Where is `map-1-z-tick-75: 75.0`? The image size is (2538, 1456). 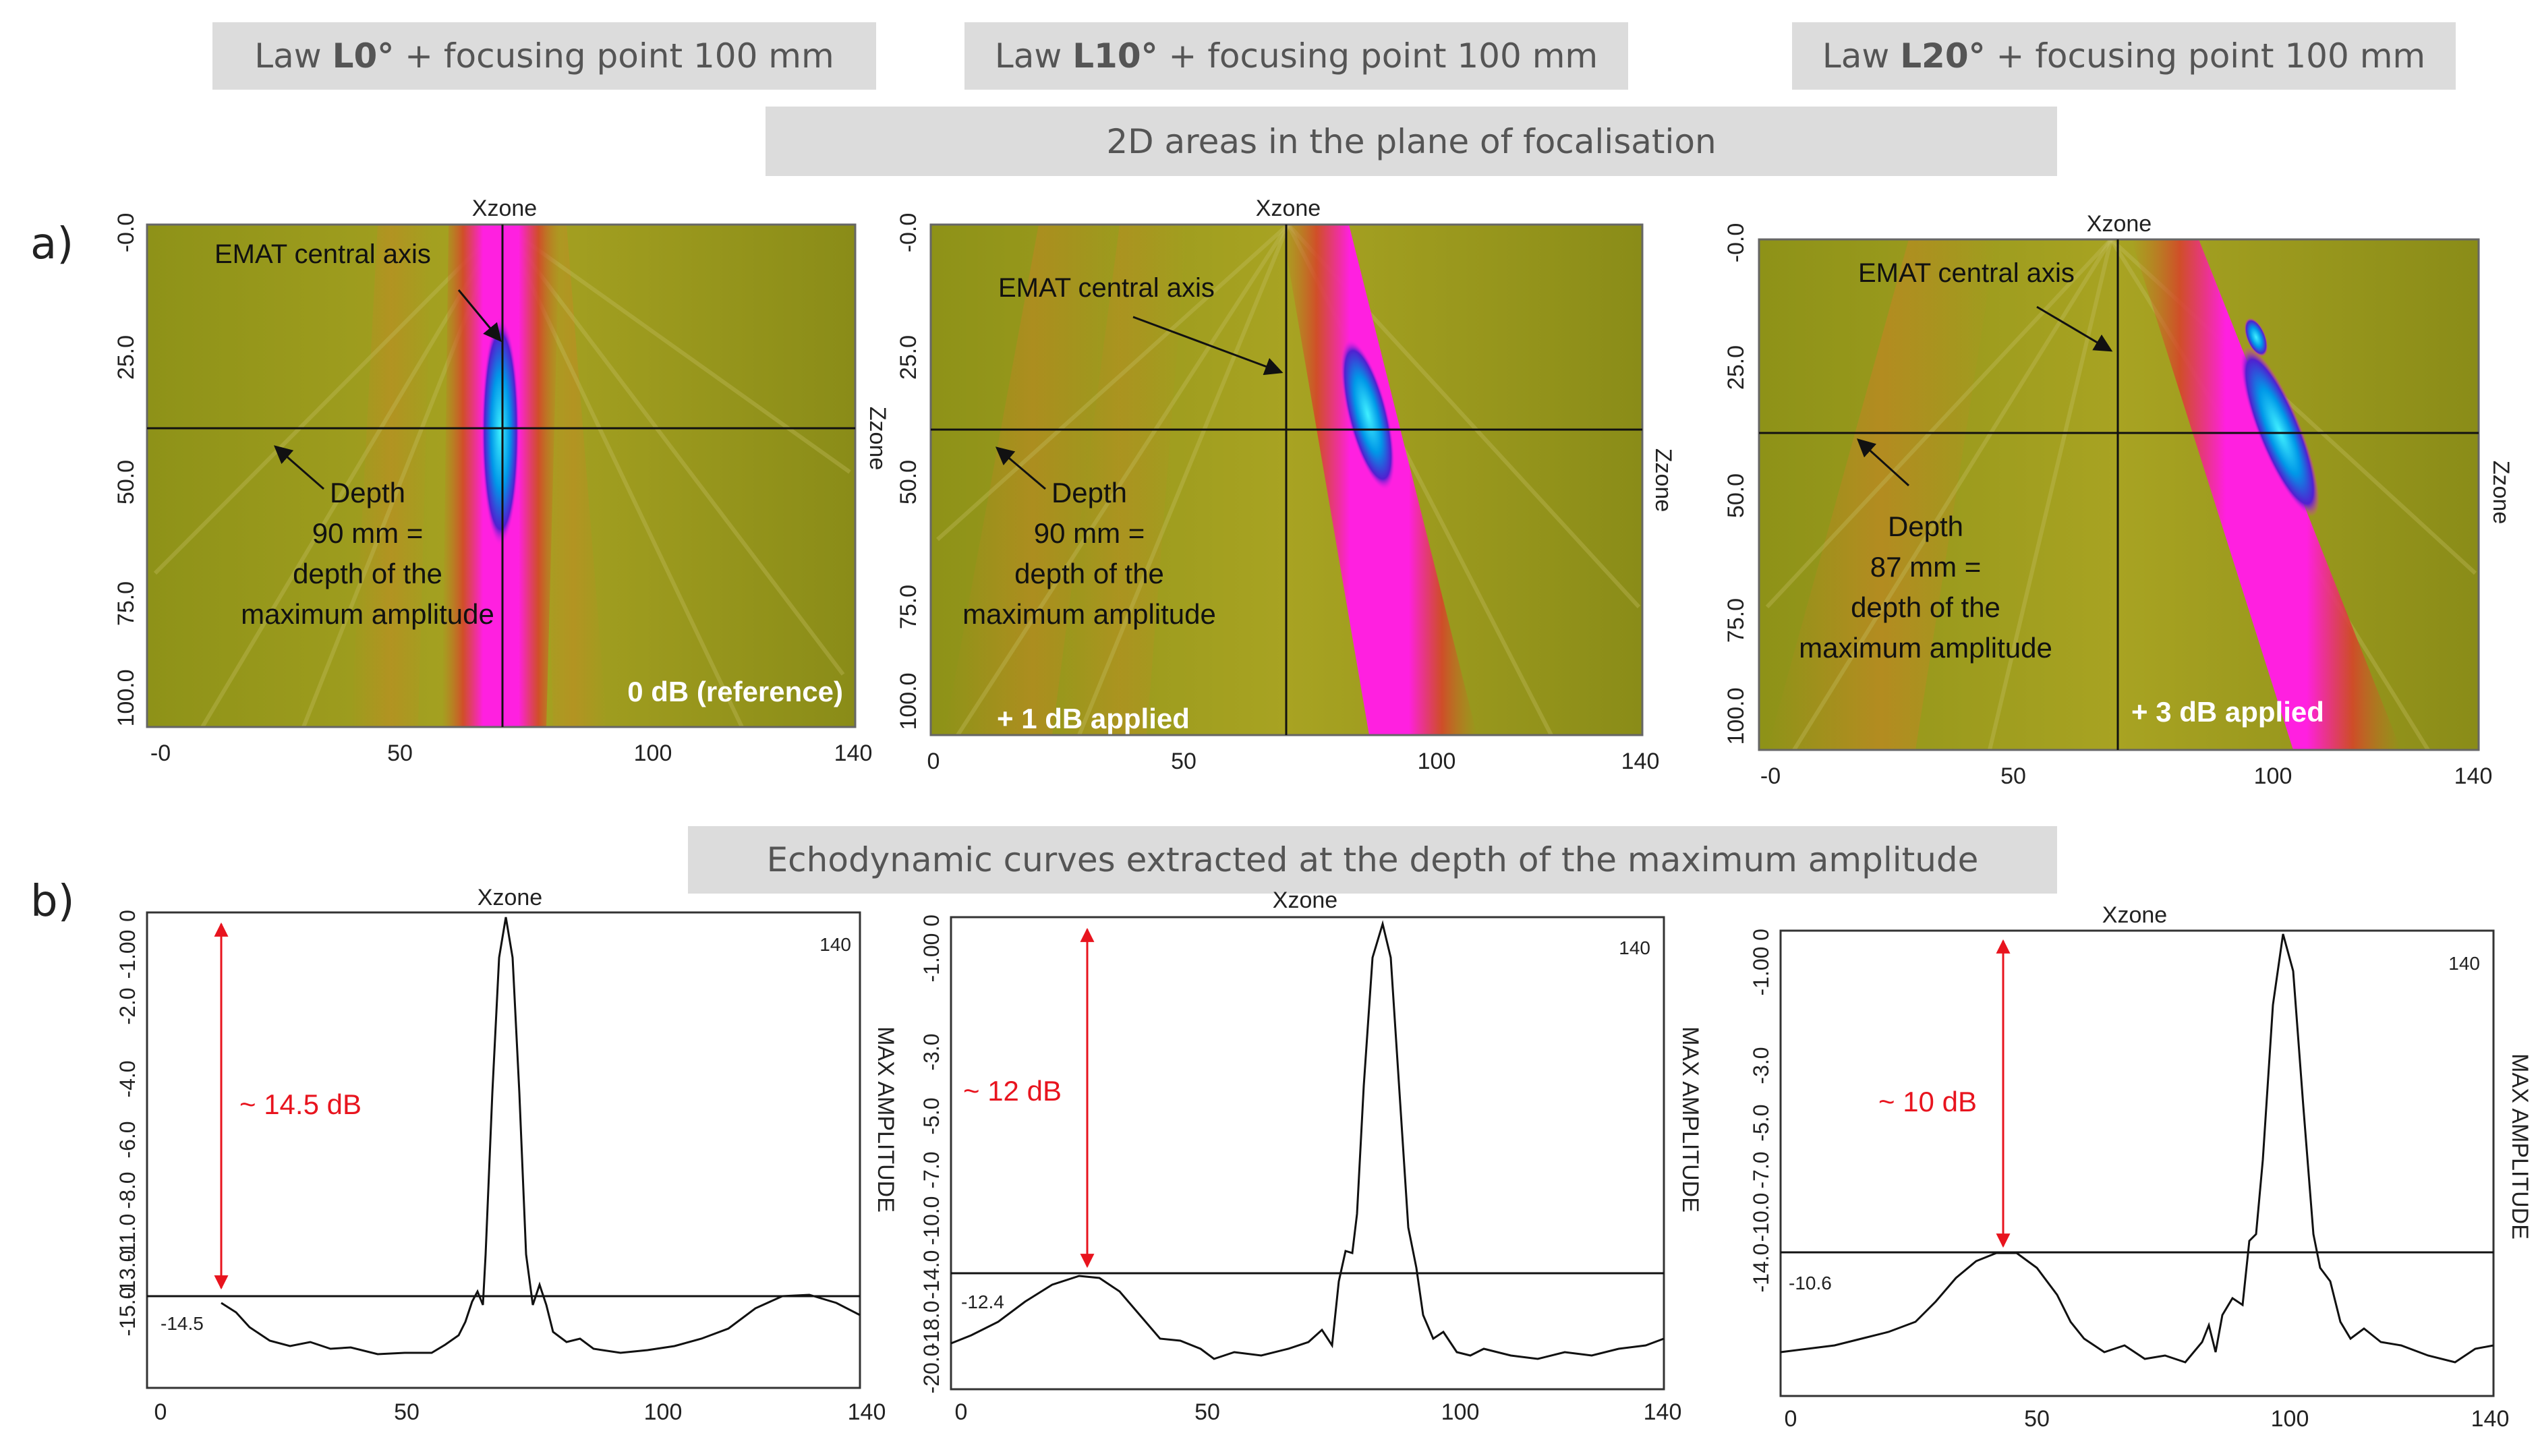
map-1-z-tick-75: 75.0 is located at coordinates (126, 603).